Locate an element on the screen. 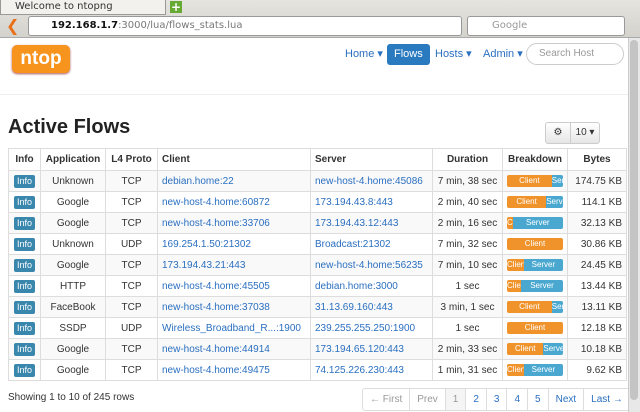 This screenshot has width=640, height=412. client: new-host-4.home:44914 is located at coordinates (234, 349).